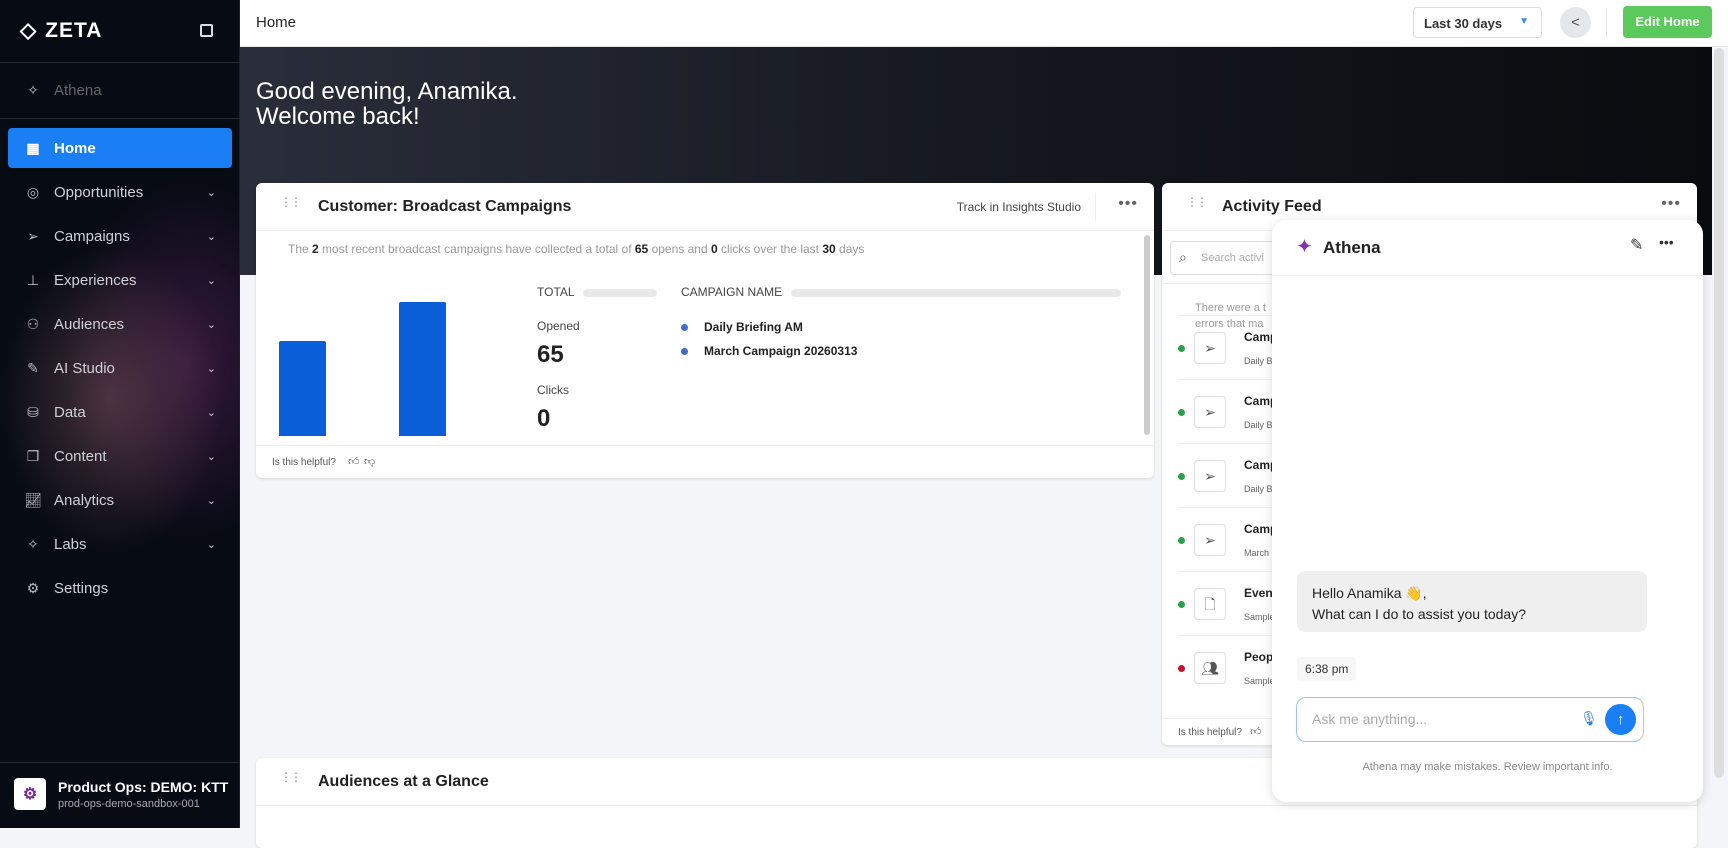  I want to click on edit-home-button: Edit Home, so click(1667, 22).